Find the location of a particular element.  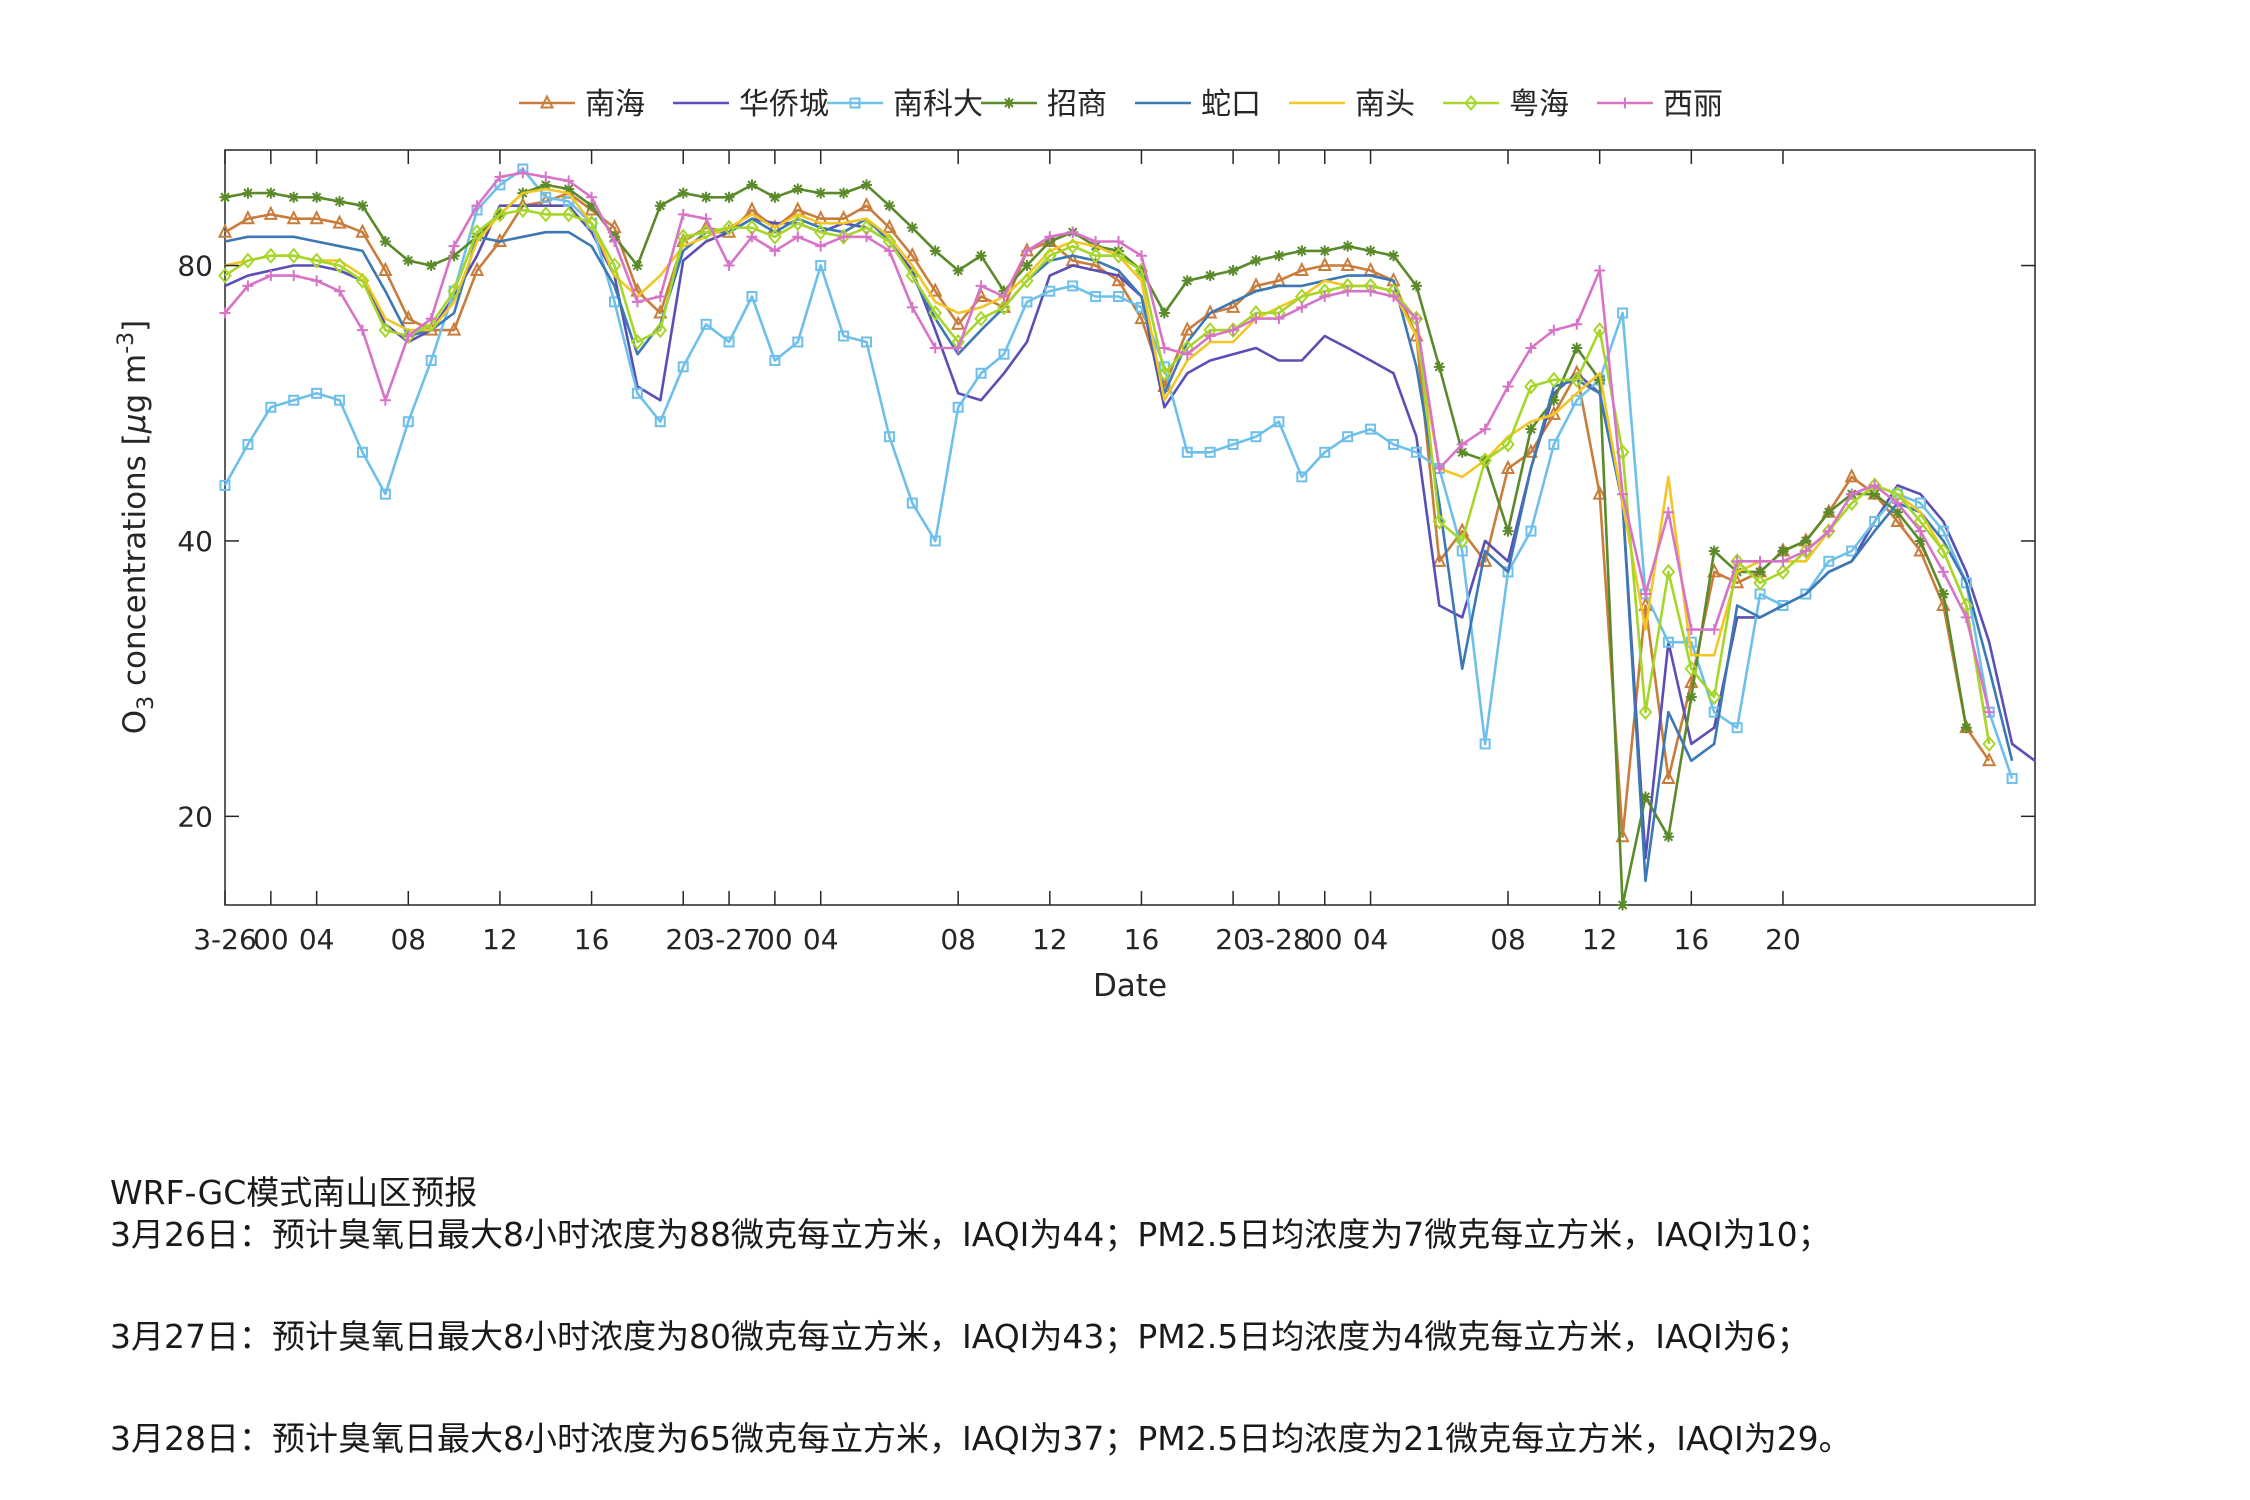

x-tick-label: 12 is located at coordinates (1600, 939).